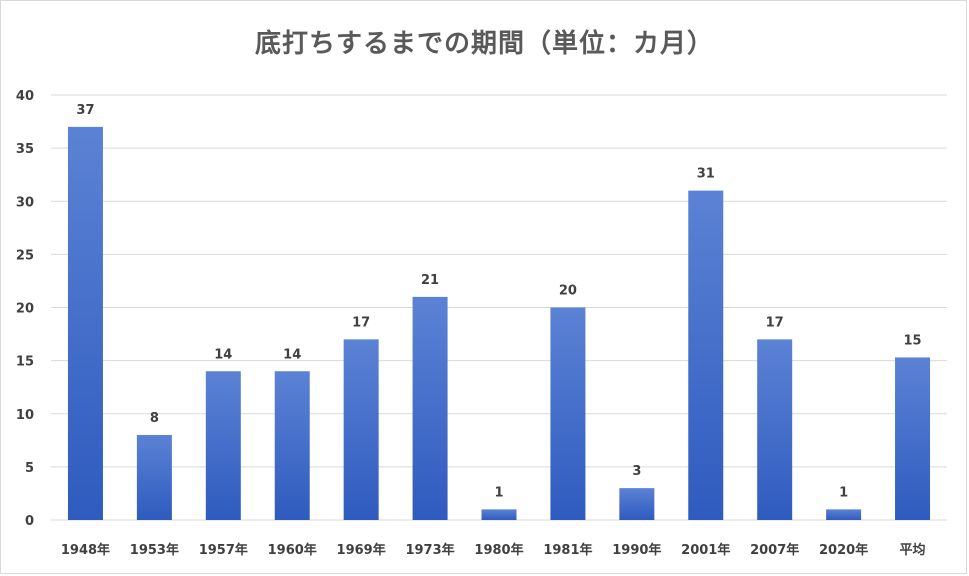  Describe the element at coordinates (361, 550) in the screenshot. I see `x-category-label: 1969年` at that location.